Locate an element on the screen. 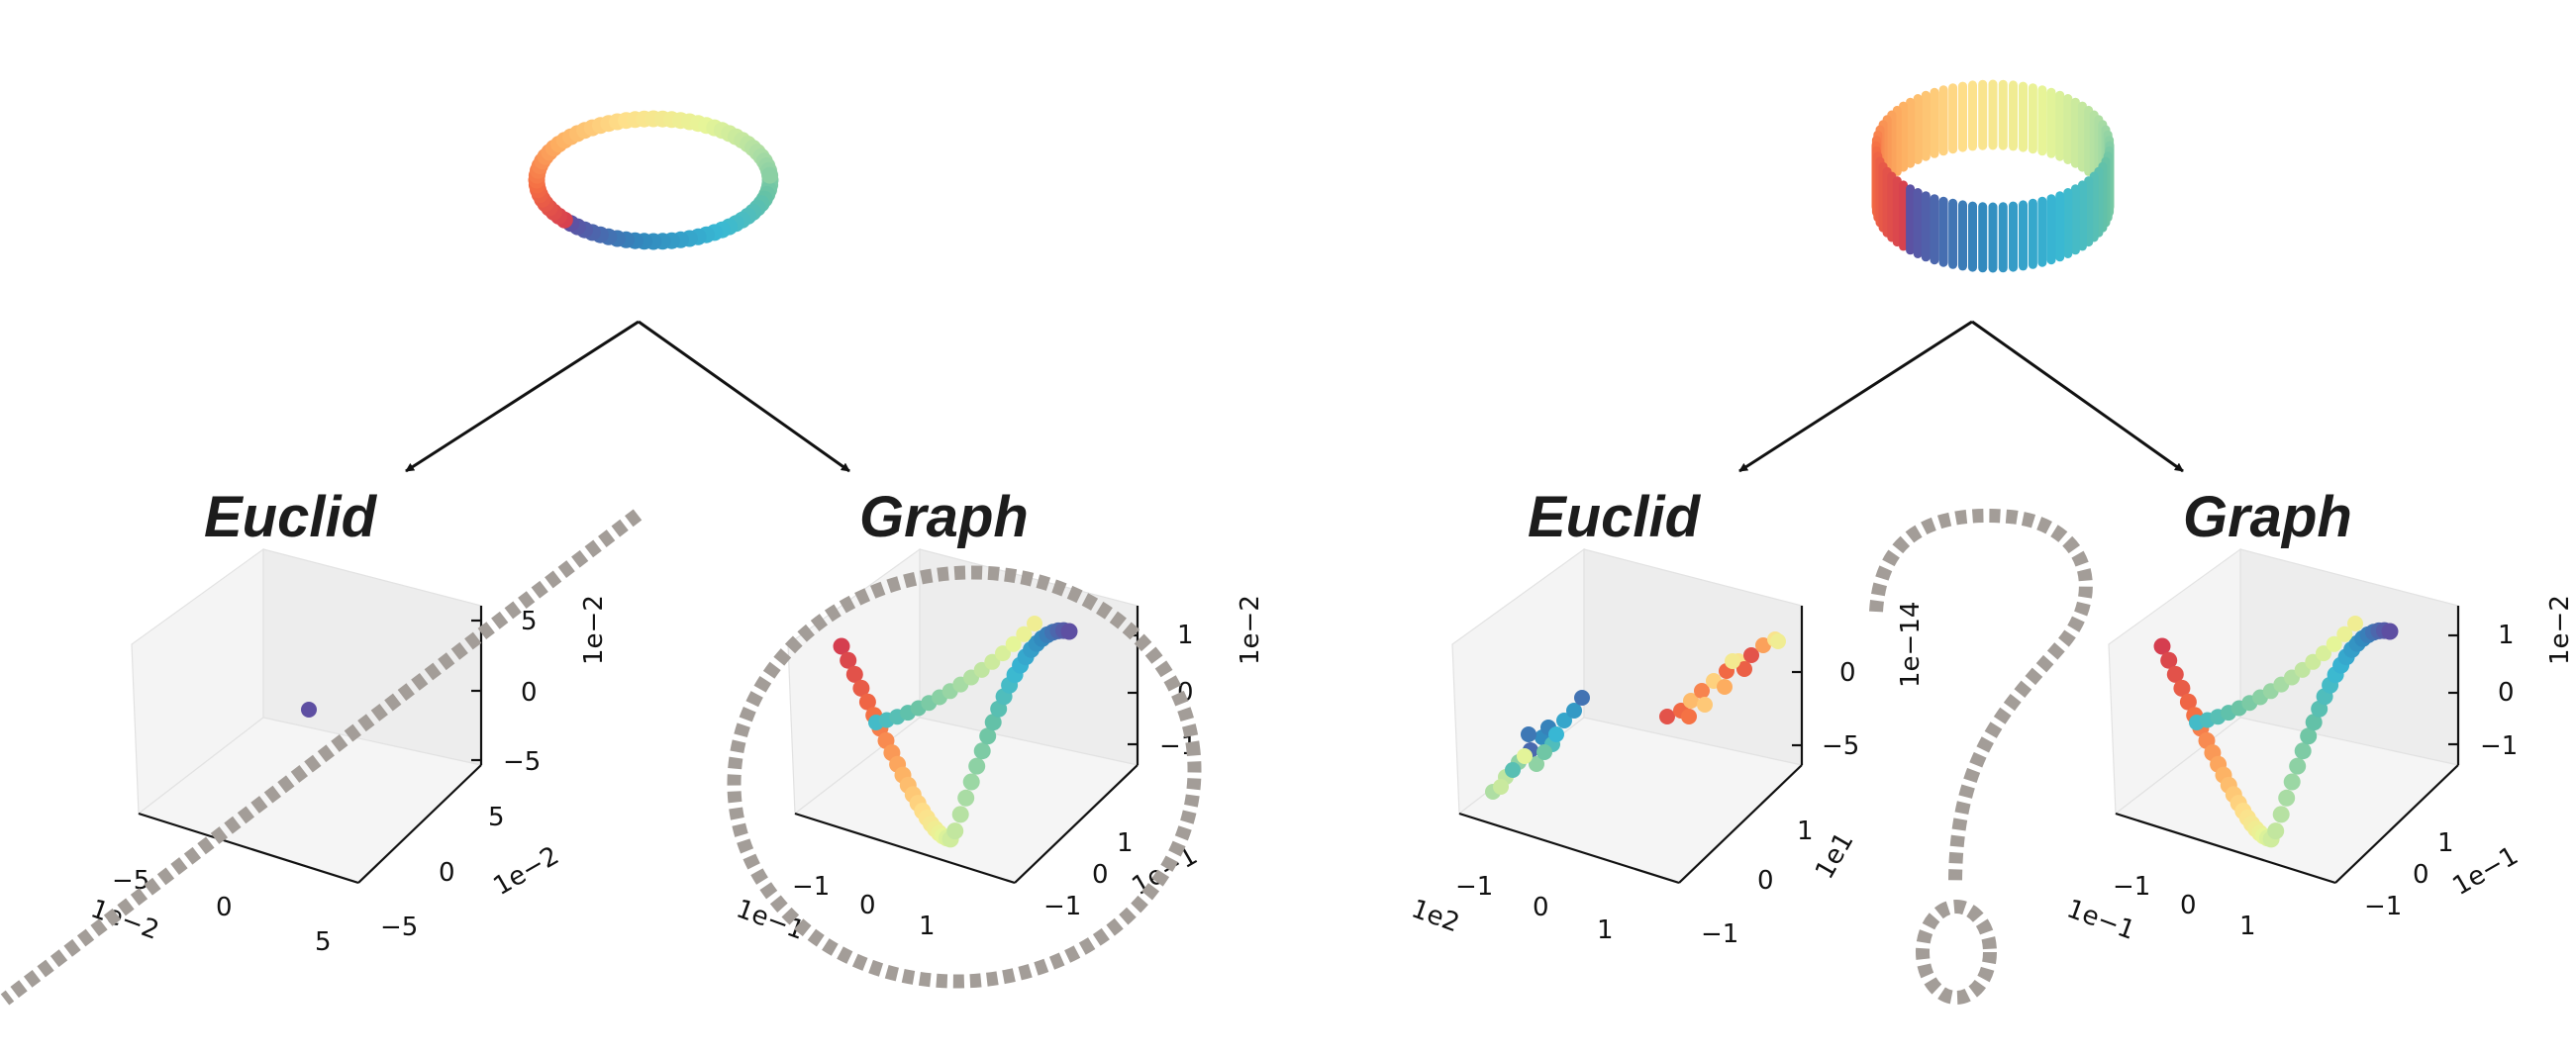  embedded-curve is located at coordinates (956, 732).